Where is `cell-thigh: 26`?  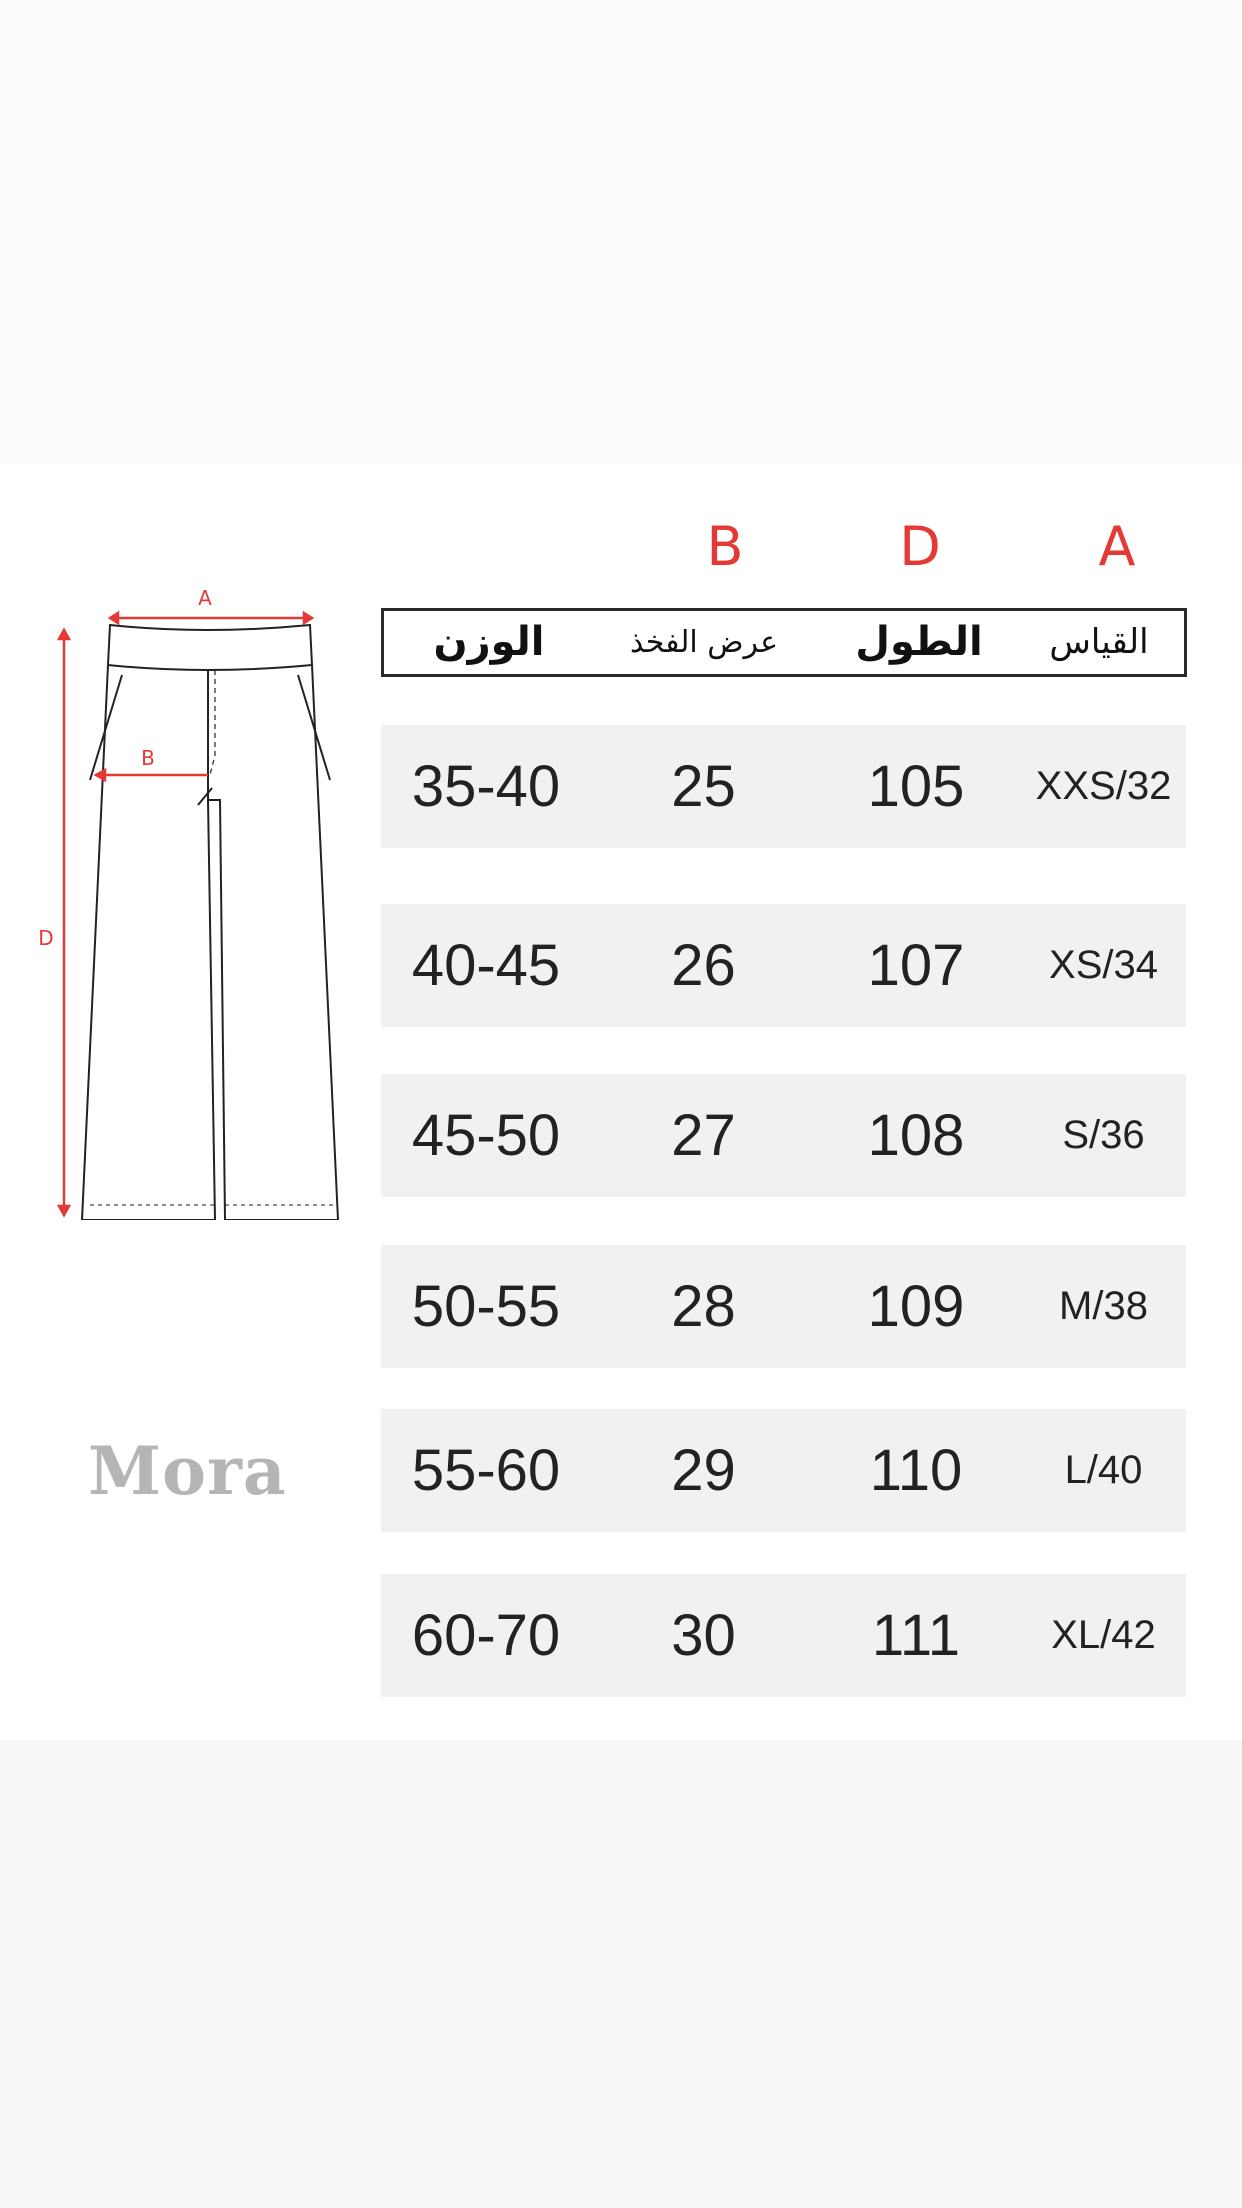 cell-thigh: 26 is located at coordinates (703, 965).